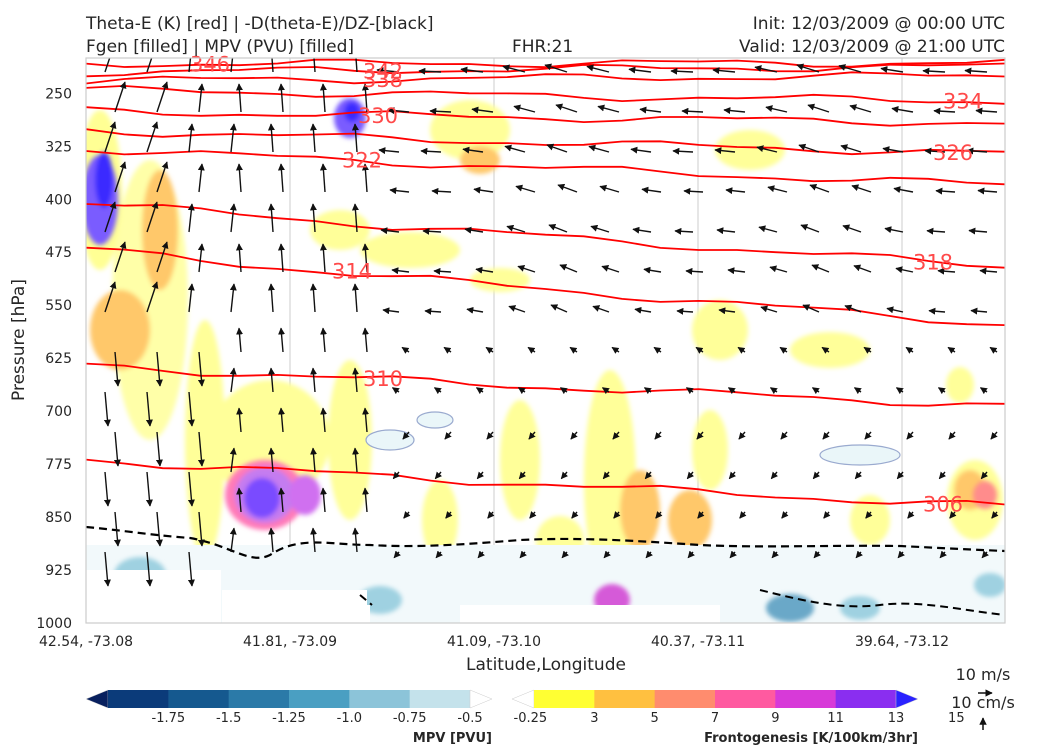  I want to click on quiver-key-label-1: 10 m/s, so click(983, 674).